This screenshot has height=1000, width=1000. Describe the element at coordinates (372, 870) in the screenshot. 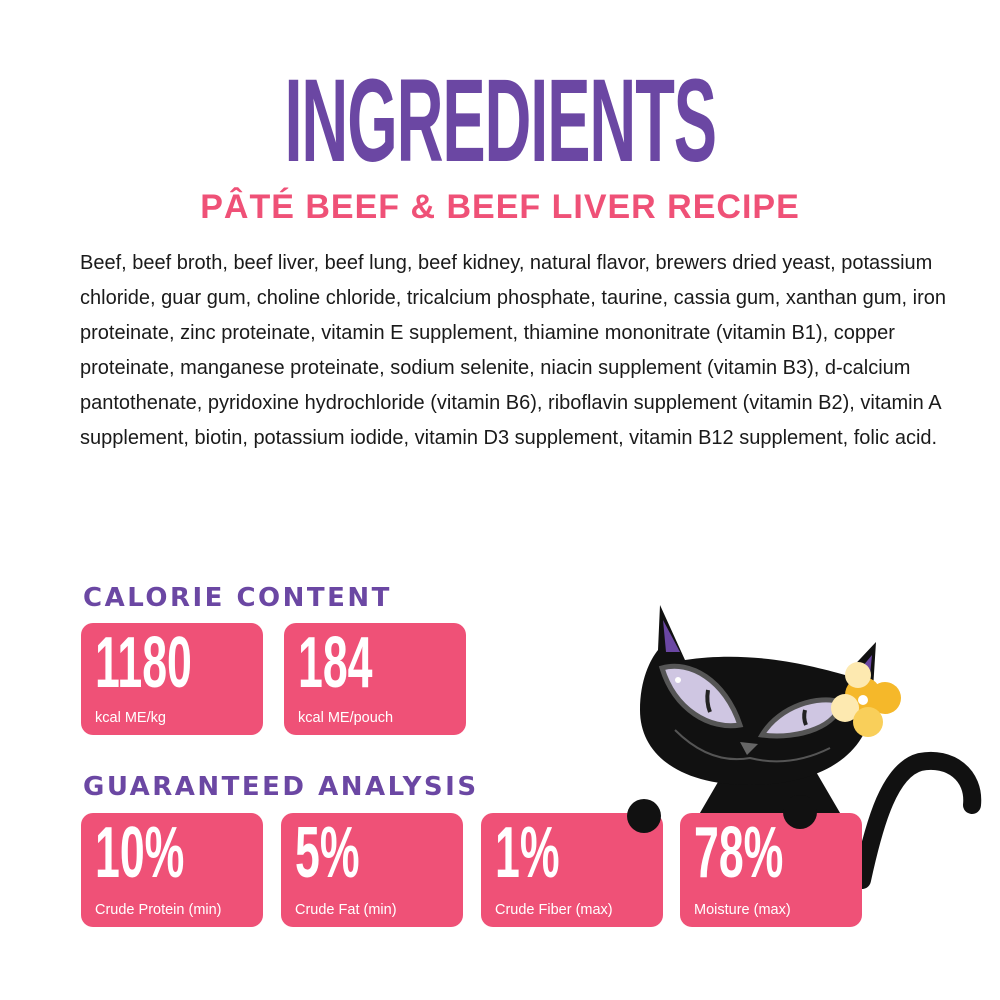

I see `analysis-card: 5% Crude Fat (min)` at that location.